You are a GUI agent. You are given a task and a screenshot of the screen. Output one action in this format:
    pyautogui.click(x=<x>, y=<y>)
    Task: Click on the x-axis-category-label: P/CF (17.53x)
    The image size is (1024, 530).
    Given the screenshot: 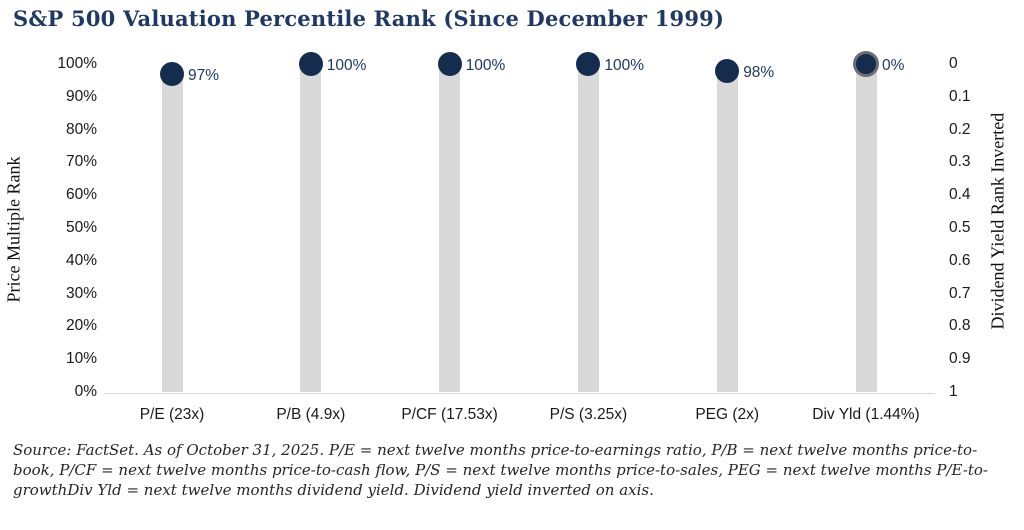 What is the action you would take?
    pyautogui.click(x=449, y=414)
    